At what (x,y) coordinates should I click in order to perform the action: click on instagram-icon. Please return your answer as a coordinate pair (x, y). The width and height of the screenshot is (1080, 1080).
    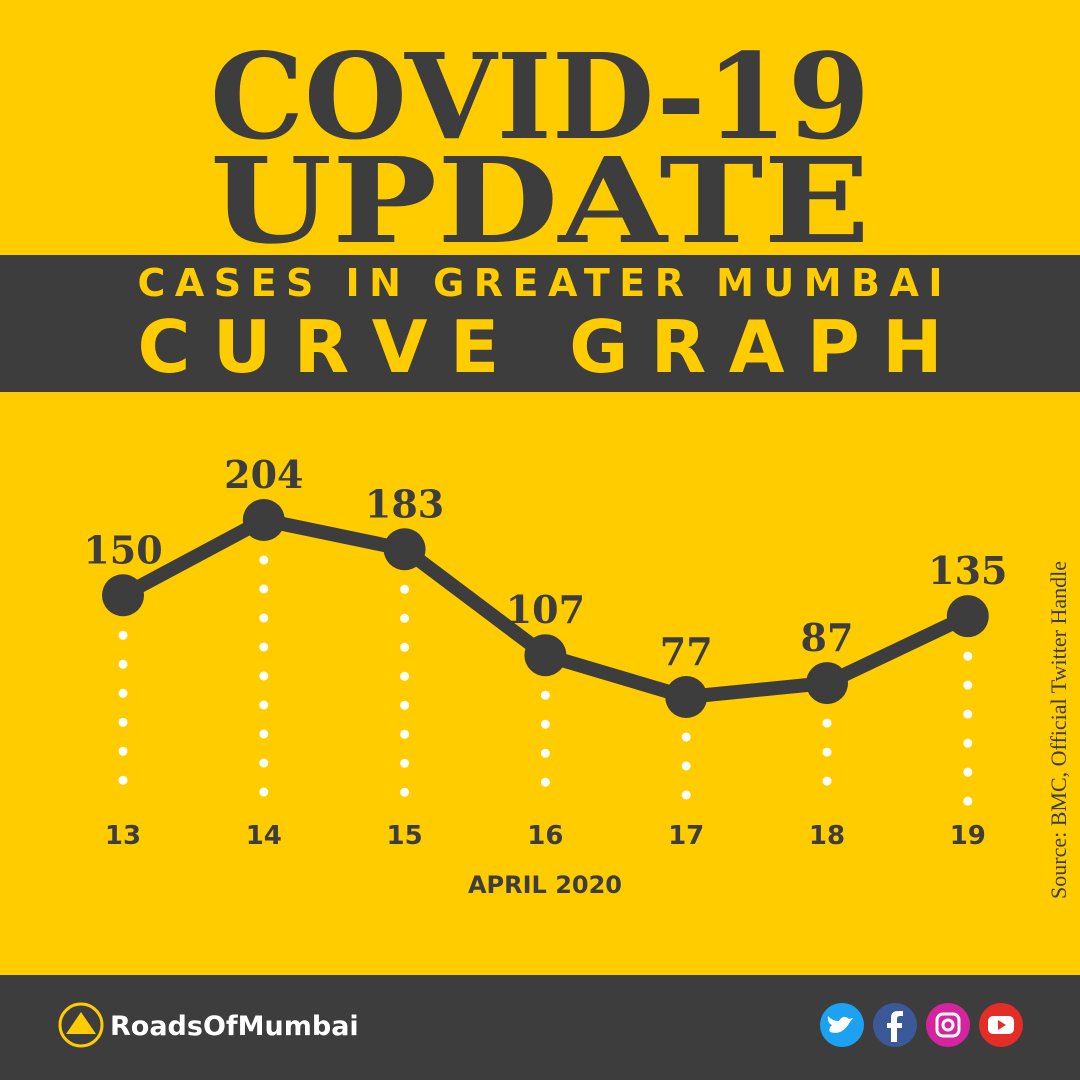
    Looking at the image, I should click on (948, 1025).